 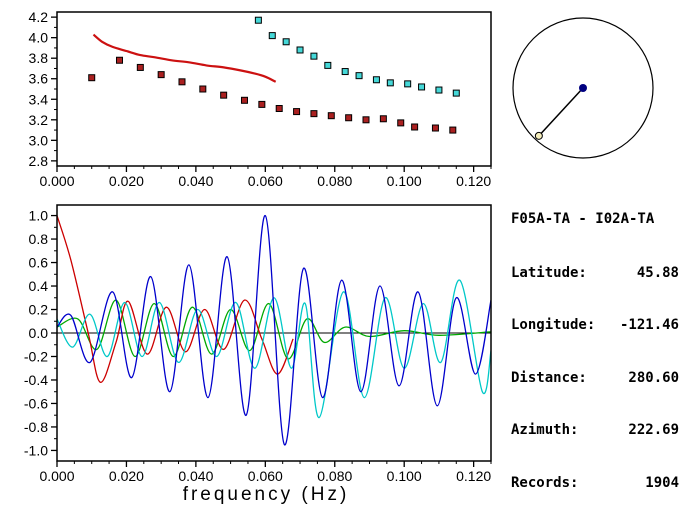 What do you see at coordinates (649, 325) in the screenshot?
I see `longitude-value: -121.46` at bounding box center [649, 325].